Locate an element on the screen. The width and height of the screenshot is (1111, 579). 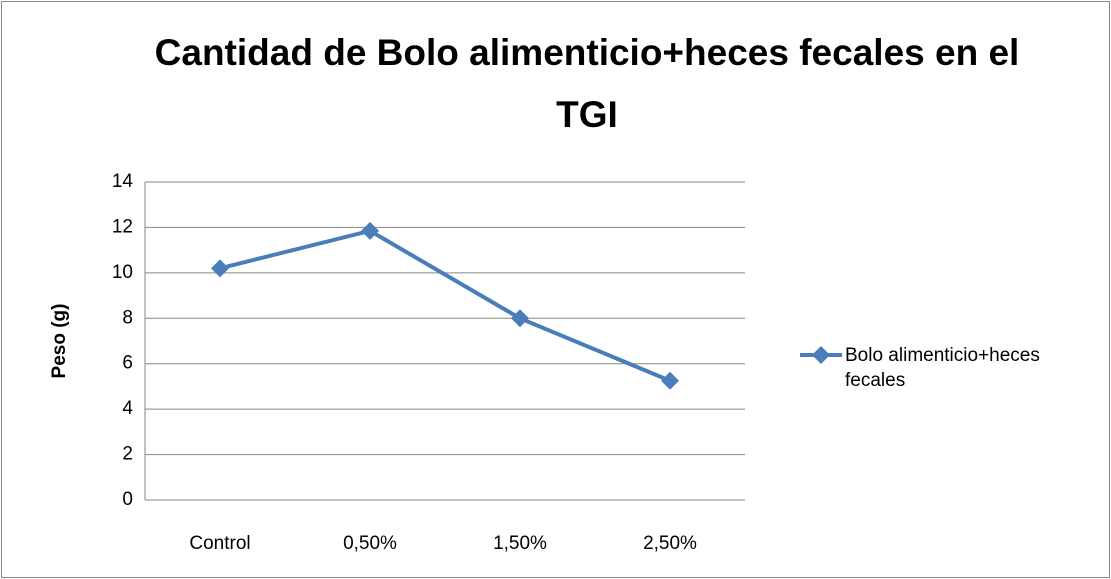
y-tick-label: 0 is located at coordinates (127, 499).